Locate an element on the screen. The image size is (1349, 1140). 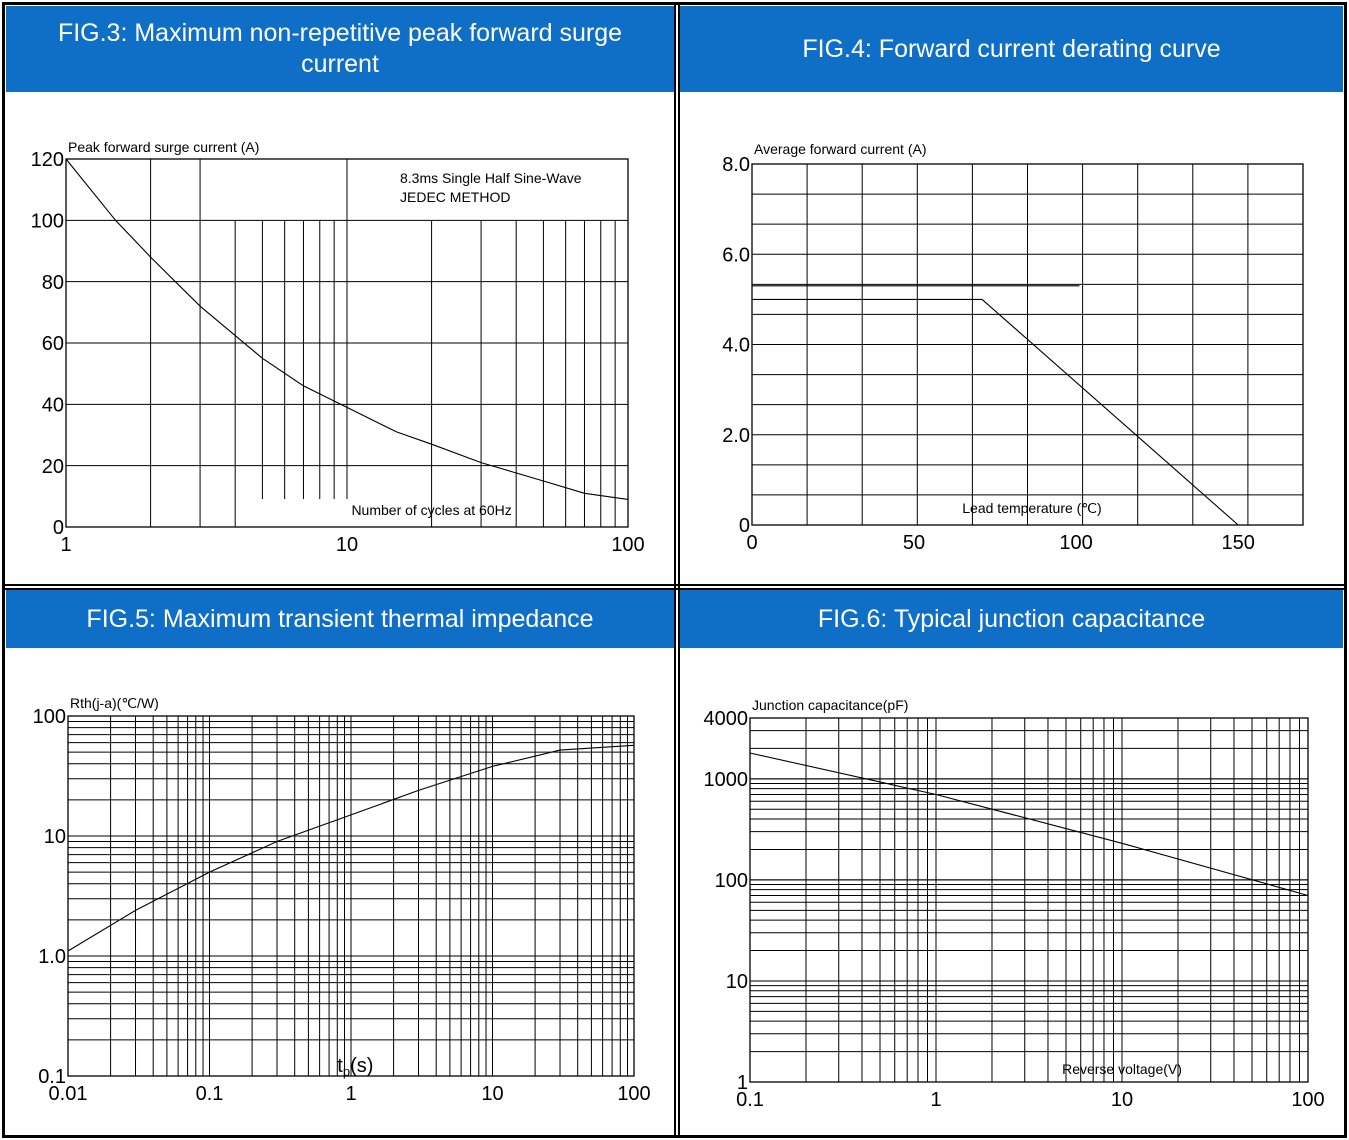
y-axis-label: Average forward current (A) is located at coordinates (840, 149).